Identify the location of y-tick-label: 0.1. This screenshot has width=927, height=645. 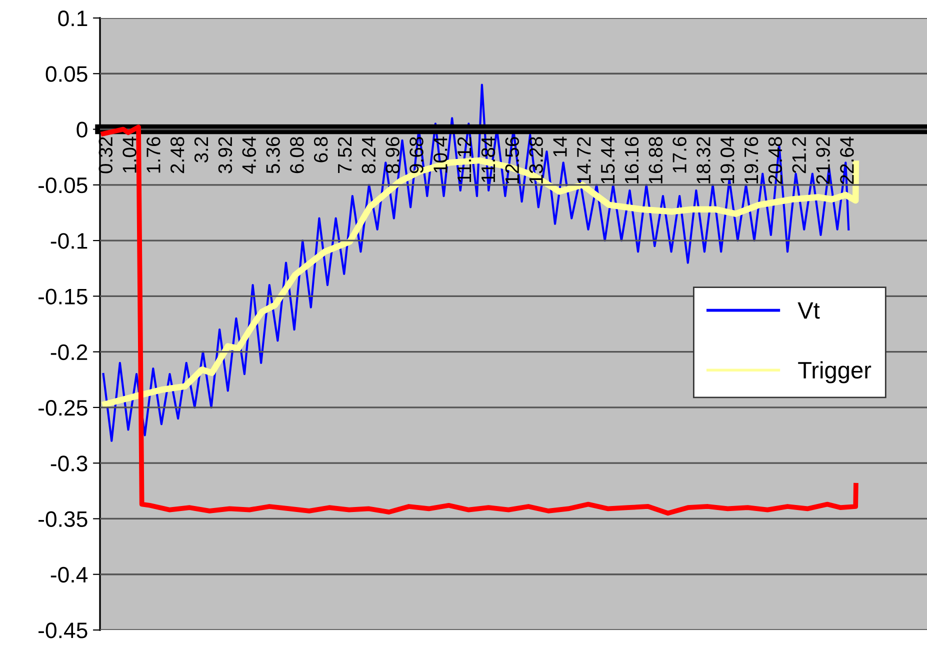
(73, 18).